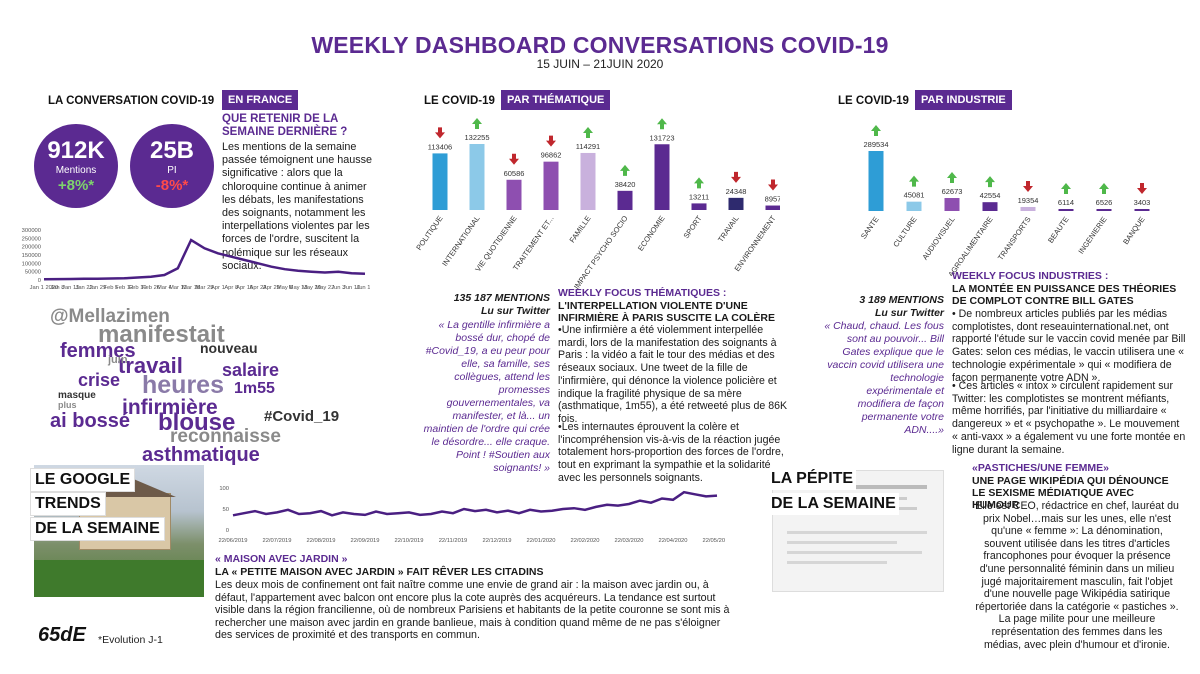  I want to click on word-cloud-word: manifestait, so click(161, 334).